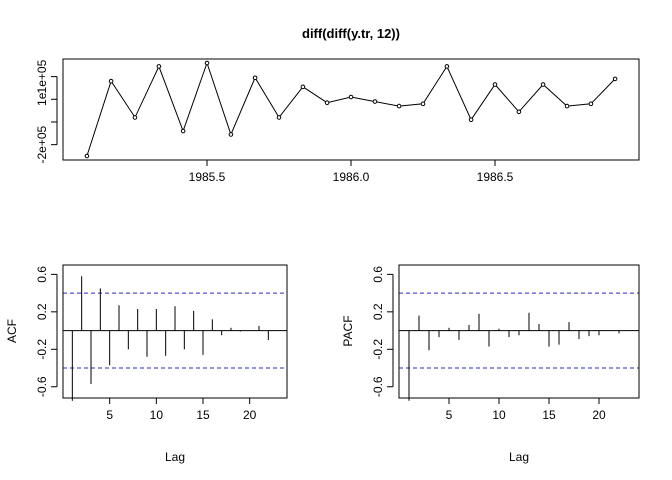 This screenshot has width=672, height=480. Describe the element at coordinates (175, 331) in the screenshot. I see `acf-frame` at that location.